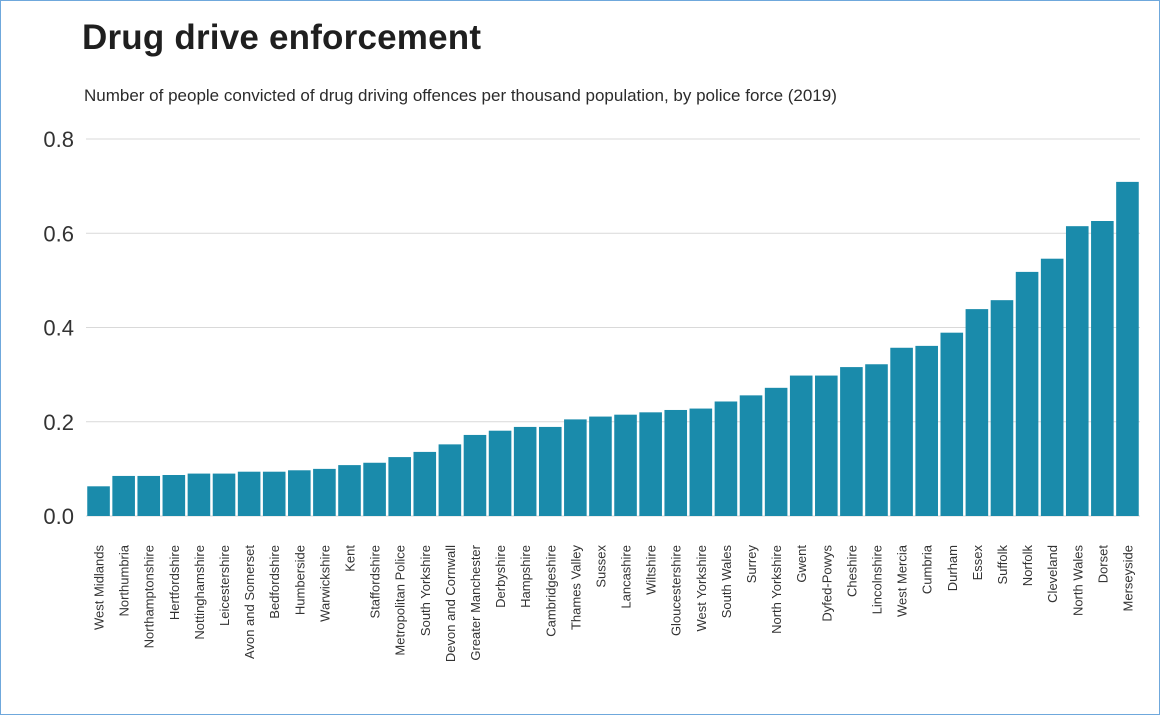 The image size is (1160, 715). I want to click on x-tick-label: Nottinghamshire, so click(199, 592).